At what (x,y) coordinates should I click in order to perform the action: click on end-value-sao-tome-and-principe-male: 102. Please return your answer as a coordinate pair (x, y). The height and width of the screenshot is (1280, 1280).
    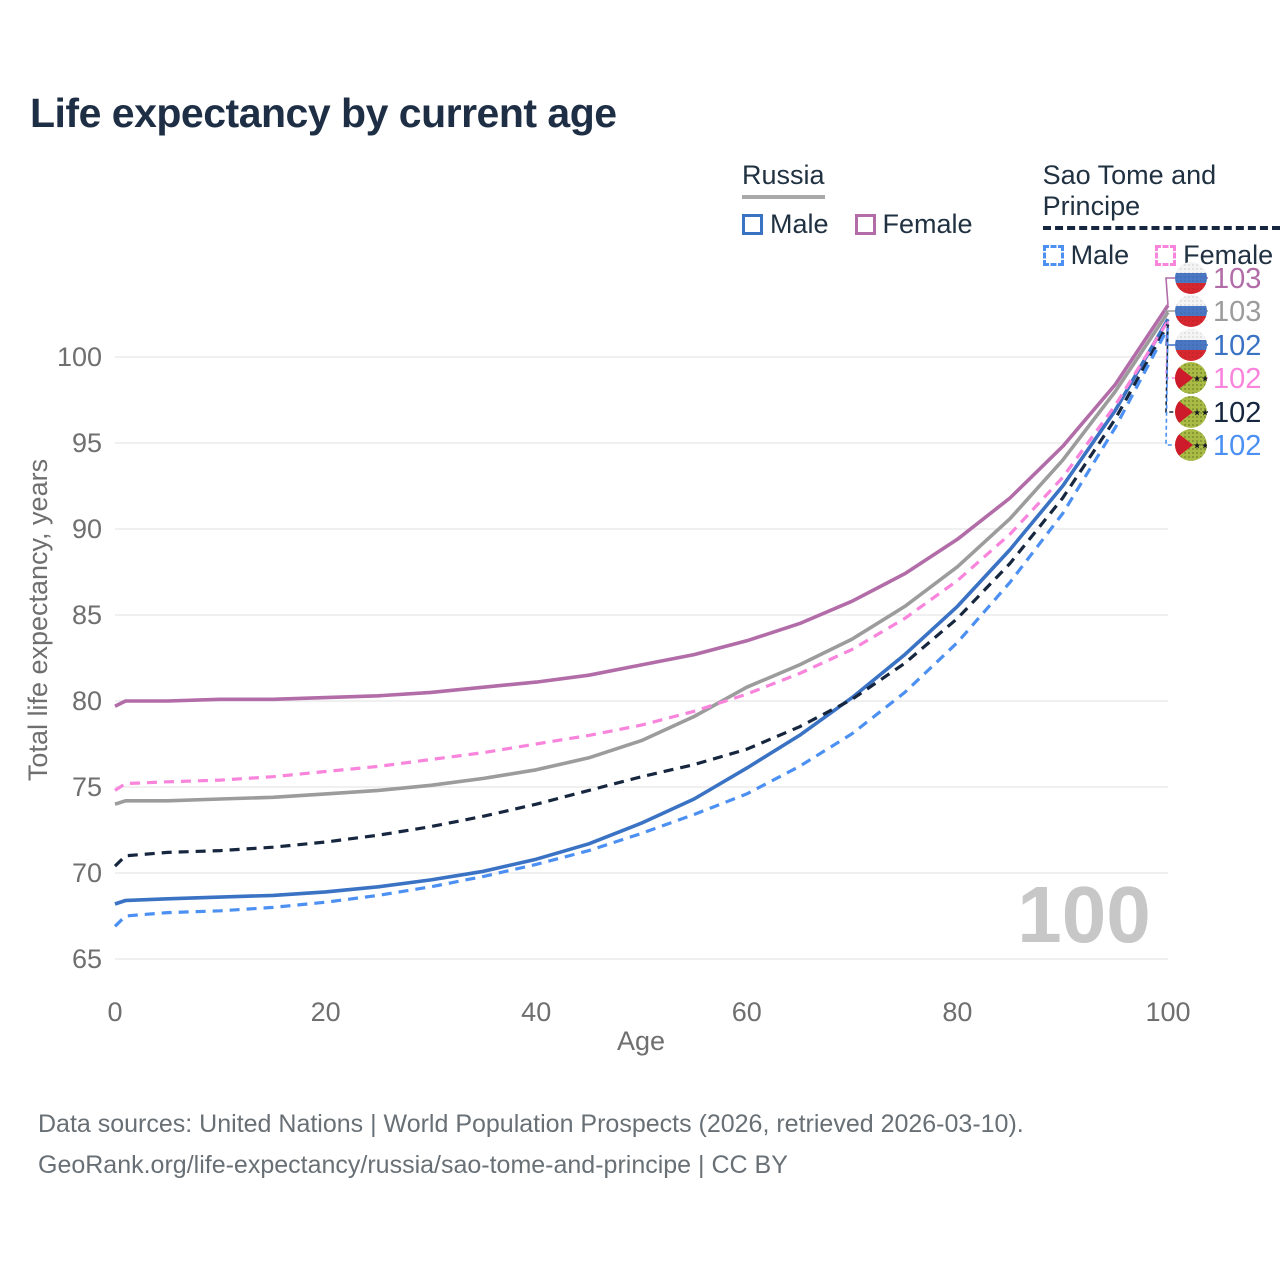
    Looking at the image, I should click on (1237, 446).